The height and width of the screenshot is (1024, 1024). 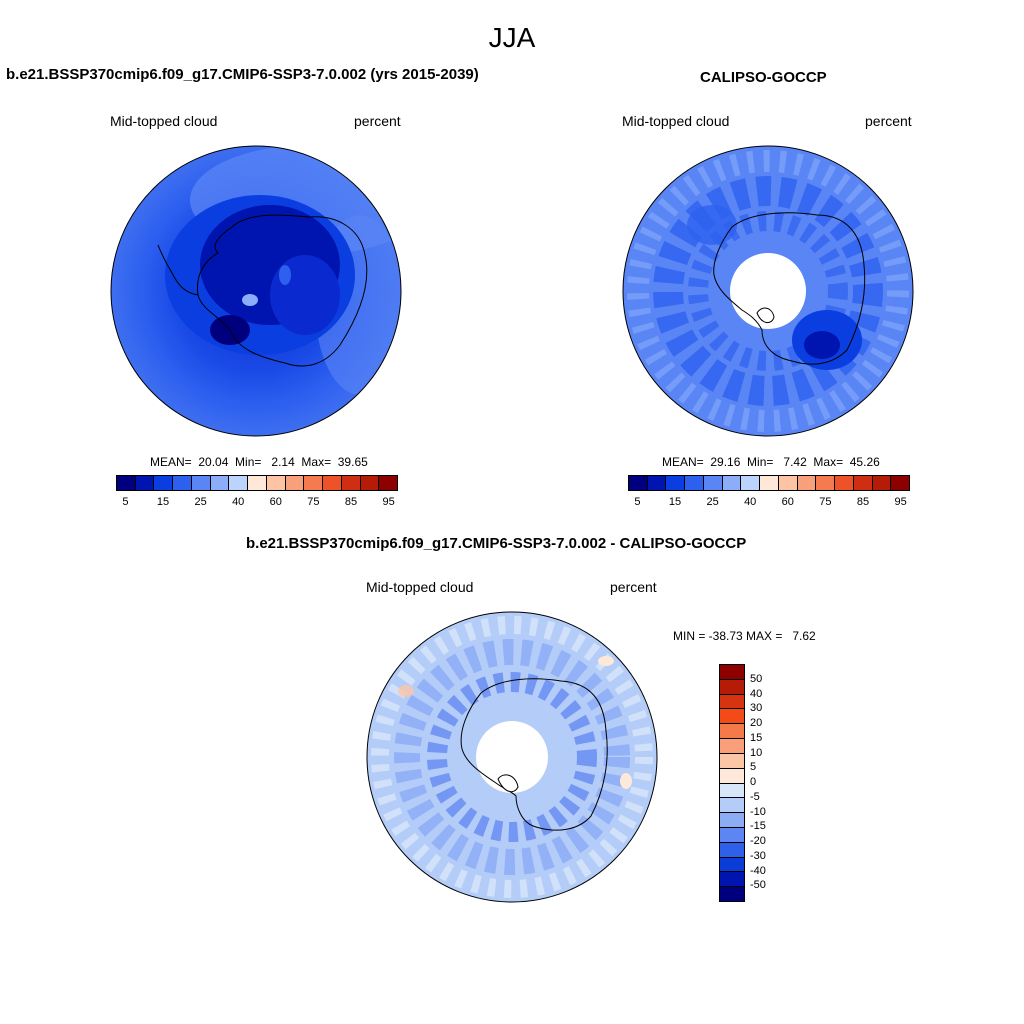 What do you see at coordinates (512, 37) in the screenshot?
I see `season-title: JJA` at bounding box center [512, 37].